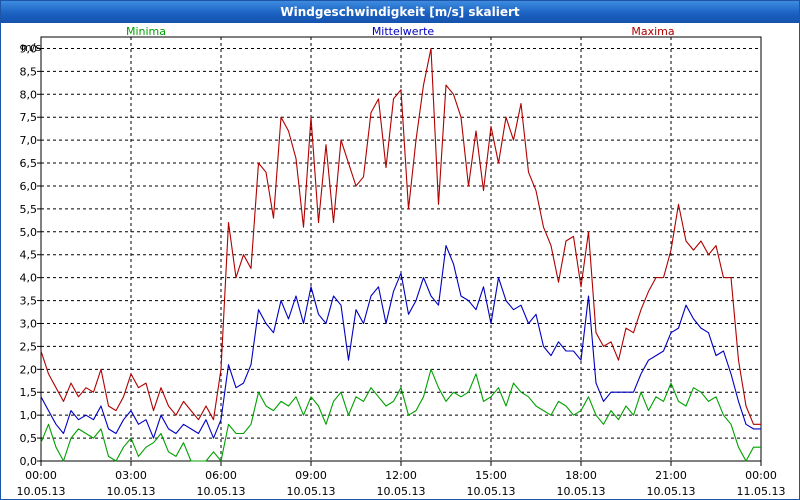 The image size is (800, 500). What do you see at coordinates (29, 209) in the screenshot?
I see `y-tick-label: 5,5` at bounding box center [29, 209].